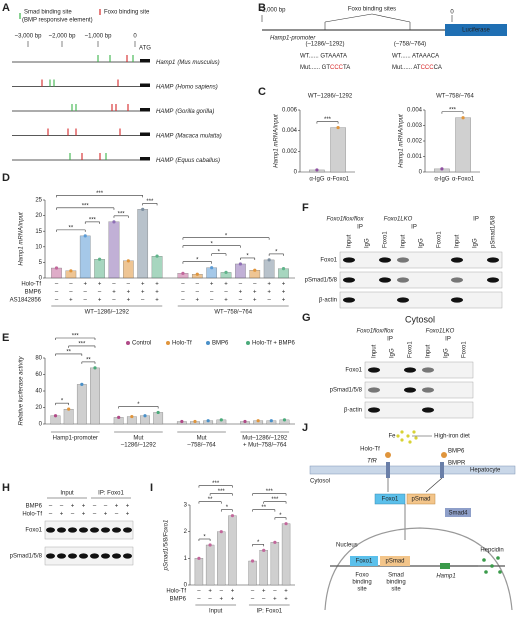  What do you see at coordinates (362, 590) in the screenshot?
I see `label: site` at bounding box center [362, 590].